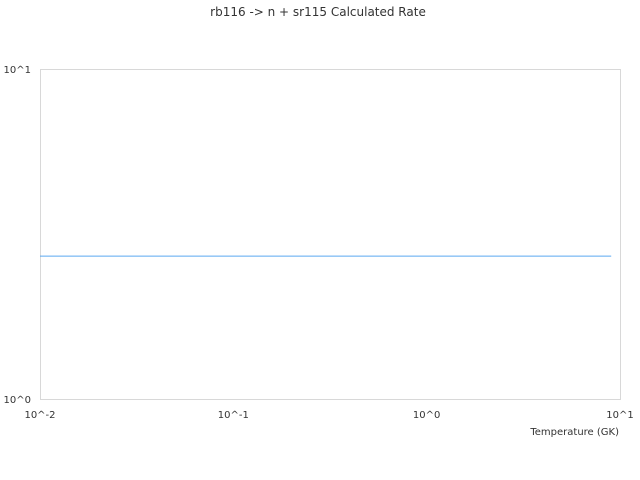 The image size is (640, 480). What do you see at coordinates (17, 400) in the screenshot?
I see `y-tick-label: 10^0` at bounding box center [17, 400].